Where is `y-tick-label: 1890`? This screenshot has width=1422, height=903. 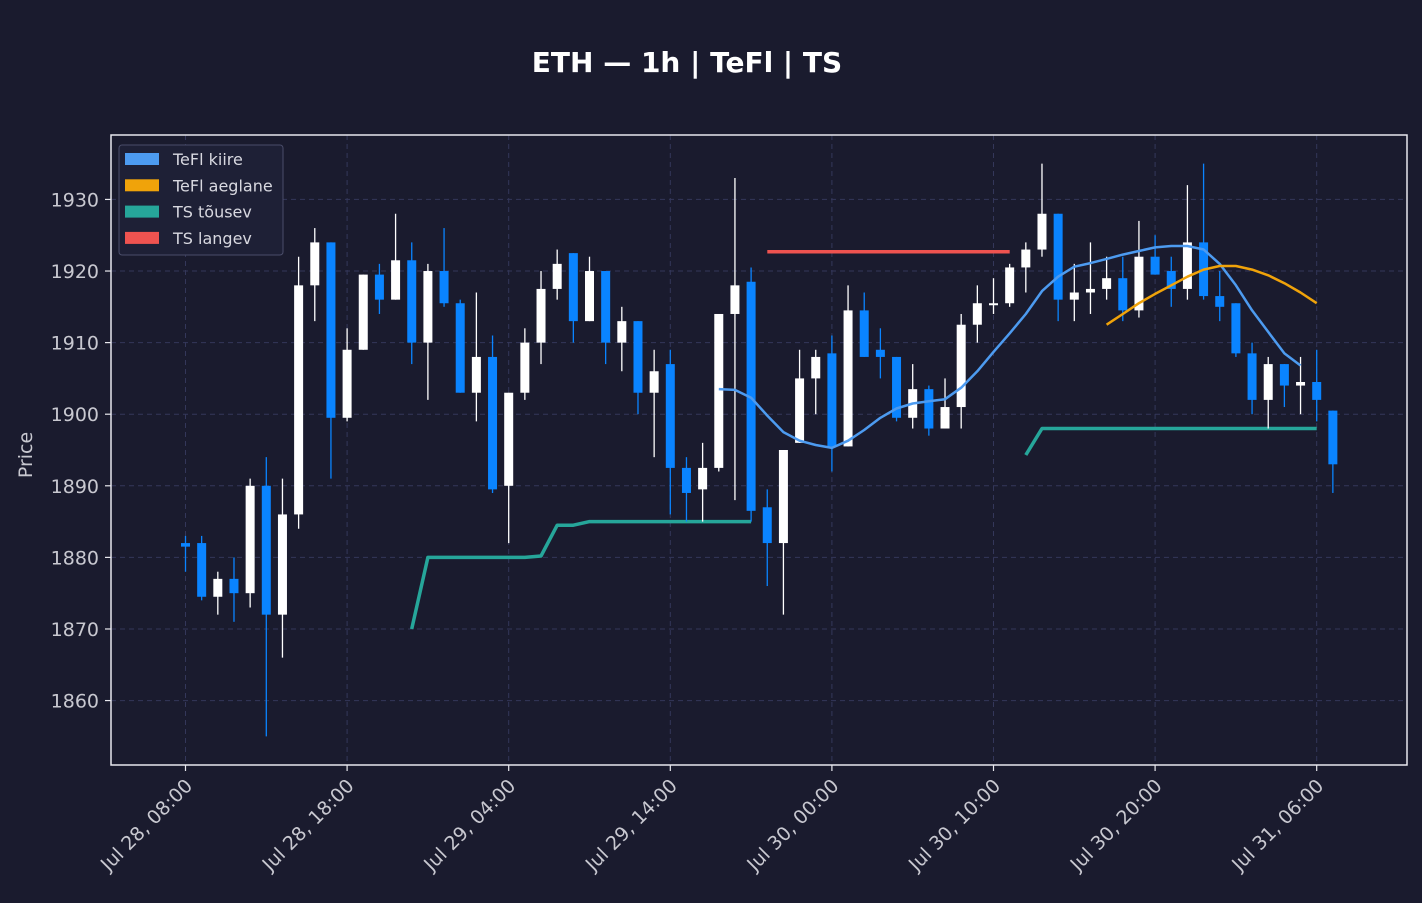
y-tick-label: 1890 is located at coordinates (75, 487).